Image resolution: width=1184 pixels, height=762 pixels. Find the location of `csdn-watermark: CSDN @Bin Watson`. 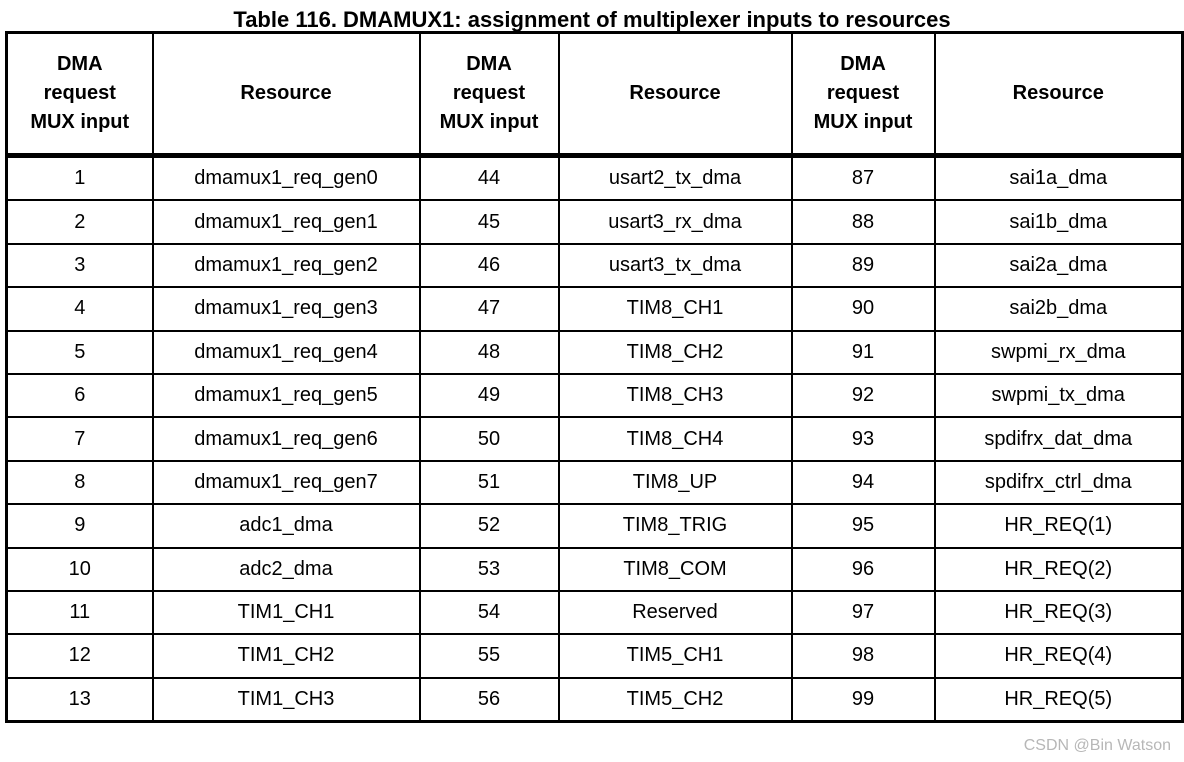

csdn-watermark: CSDN @Bin Watson is located at coordinates (1097, 745).